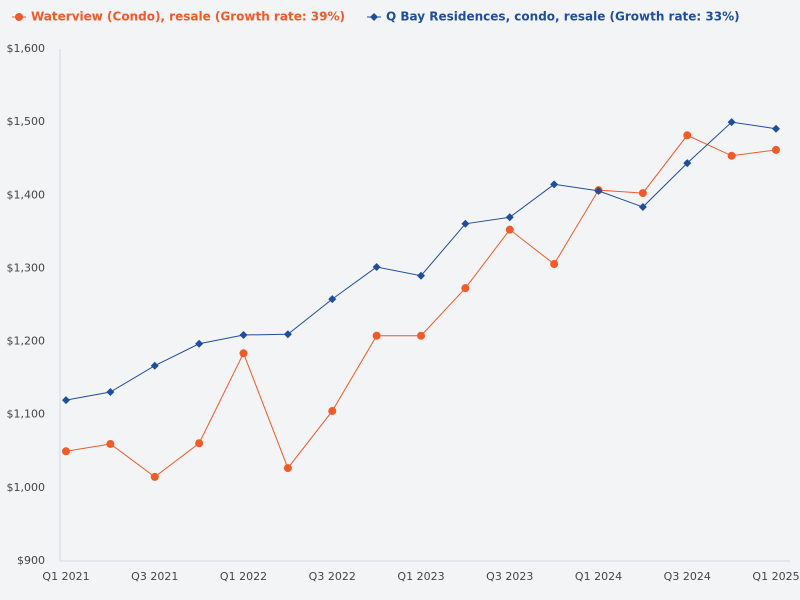 The image size is (800, 600). I want to click on y-tick-label: $900, so click(31, 560).